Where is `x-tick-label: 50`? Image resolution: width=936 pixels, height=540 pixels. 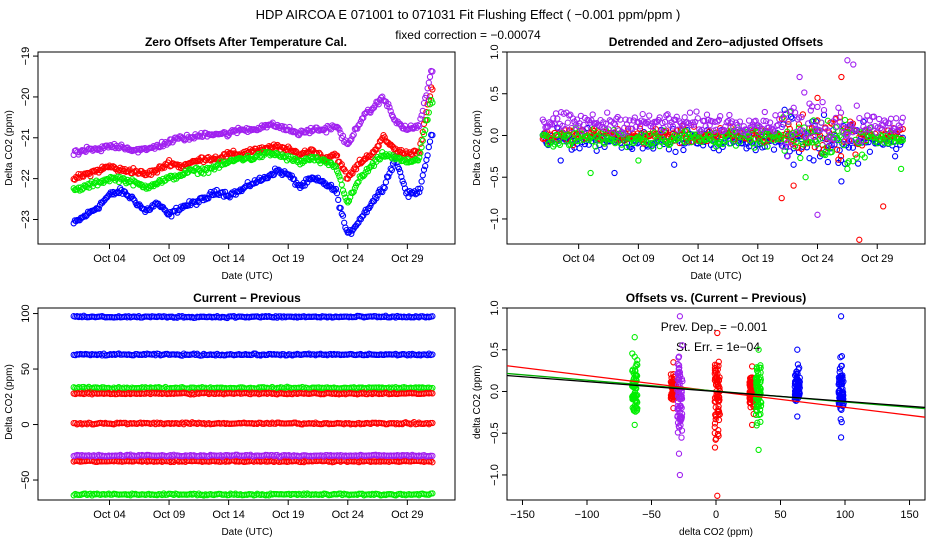
x-tick-label: 50 is located at coordinates (780, 515).